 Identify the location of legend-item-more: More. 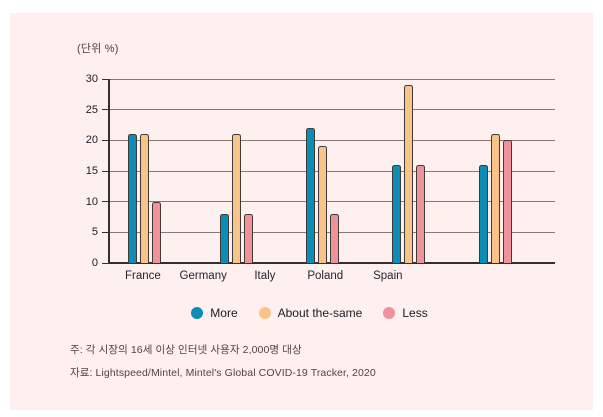
(214, 313).